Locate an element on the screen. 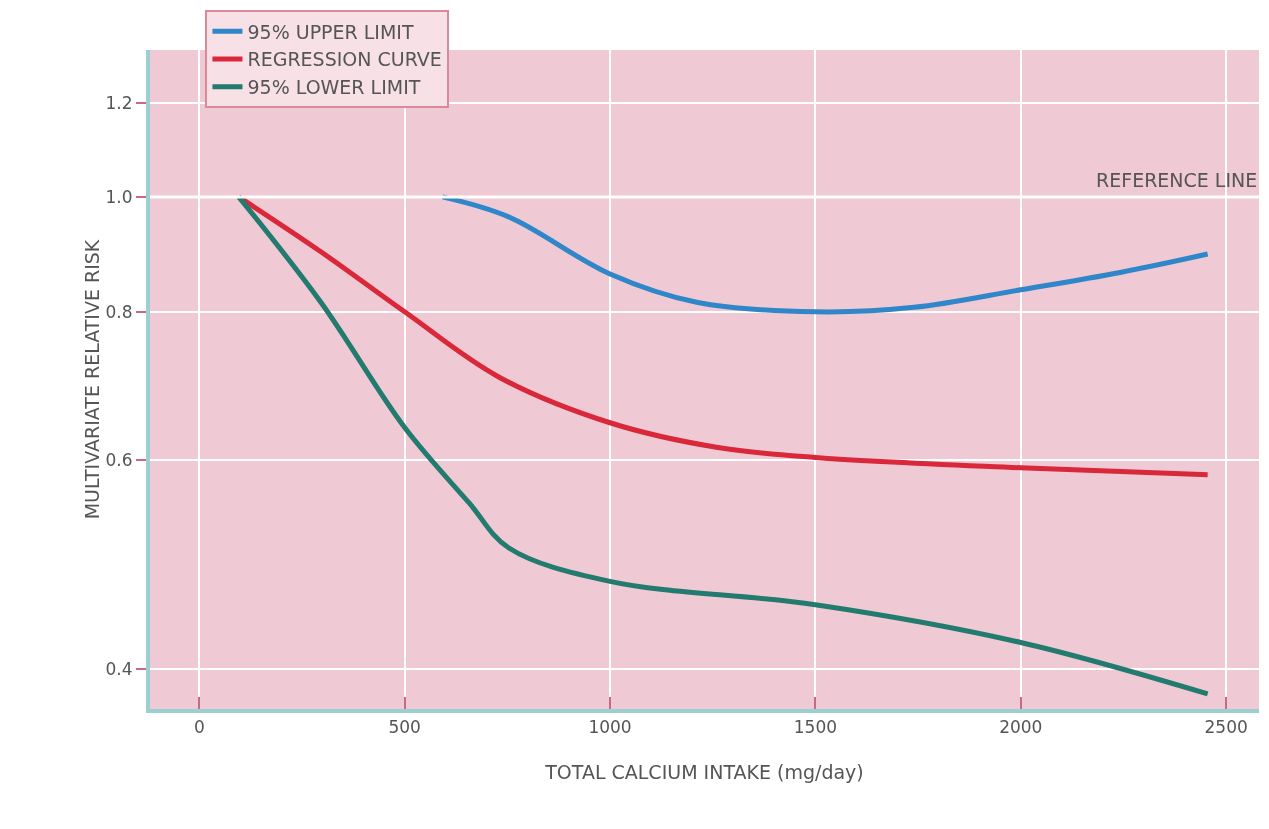 Image resolution: width=1269 pixels, height=829 pixels. legend-label: 95% LOWER LIMIT is located at coordinates (334, 87).